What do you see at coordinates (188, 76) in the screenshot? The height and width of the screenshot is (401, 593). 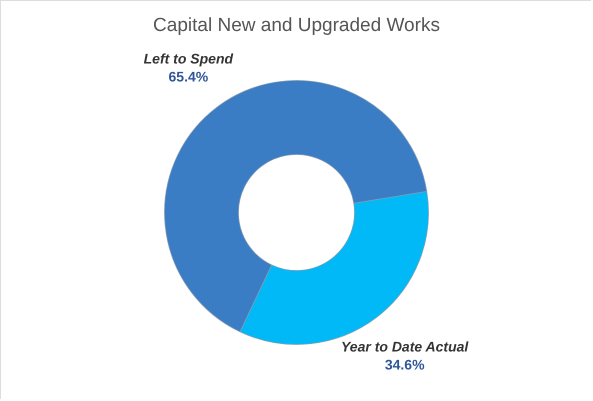 I see `data-label: 65.4%` at bounding box center [188, 76].